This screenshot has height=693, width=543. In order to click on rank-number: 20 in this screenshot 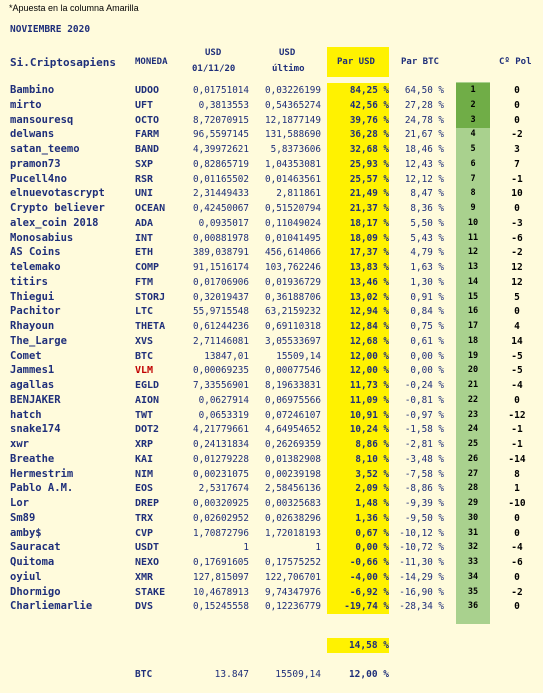, I will do `click(473, 370)`.